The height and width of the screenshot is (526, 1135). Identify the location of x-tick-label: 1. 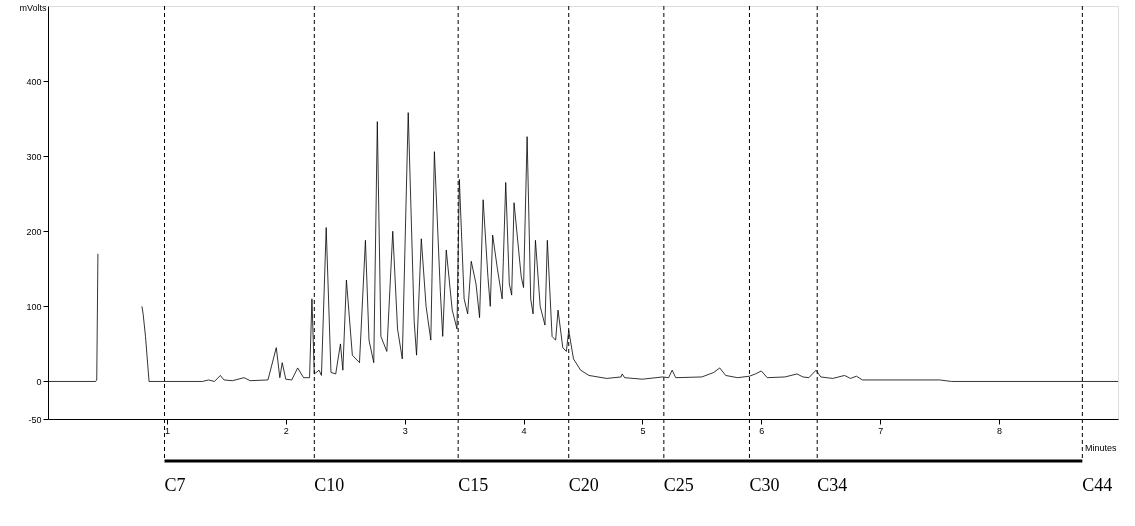
(167, 430).